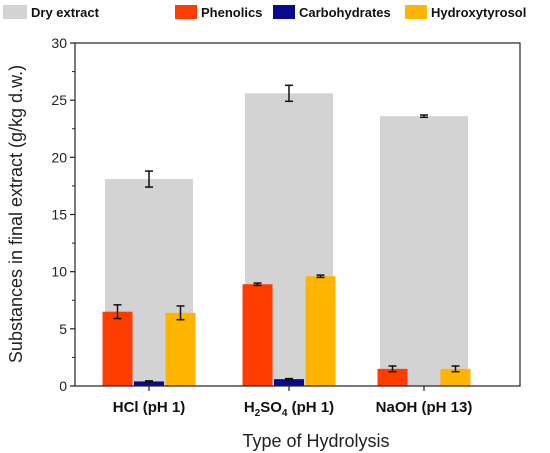 Image resolution: width=550 pixels, height=453 pixels. I want to click on y-tick-label: 15, so click(59, 215).